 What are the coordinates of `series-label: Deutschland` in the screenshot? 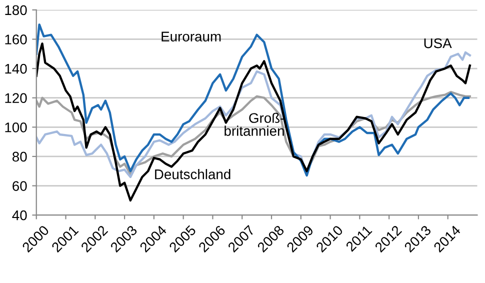 It's located at (192, 174).